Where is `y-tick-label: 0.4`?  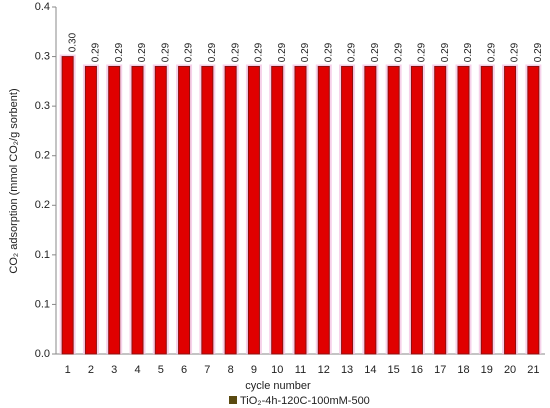
y-tick-label: 0.4 is located at coordinates (42, 7).